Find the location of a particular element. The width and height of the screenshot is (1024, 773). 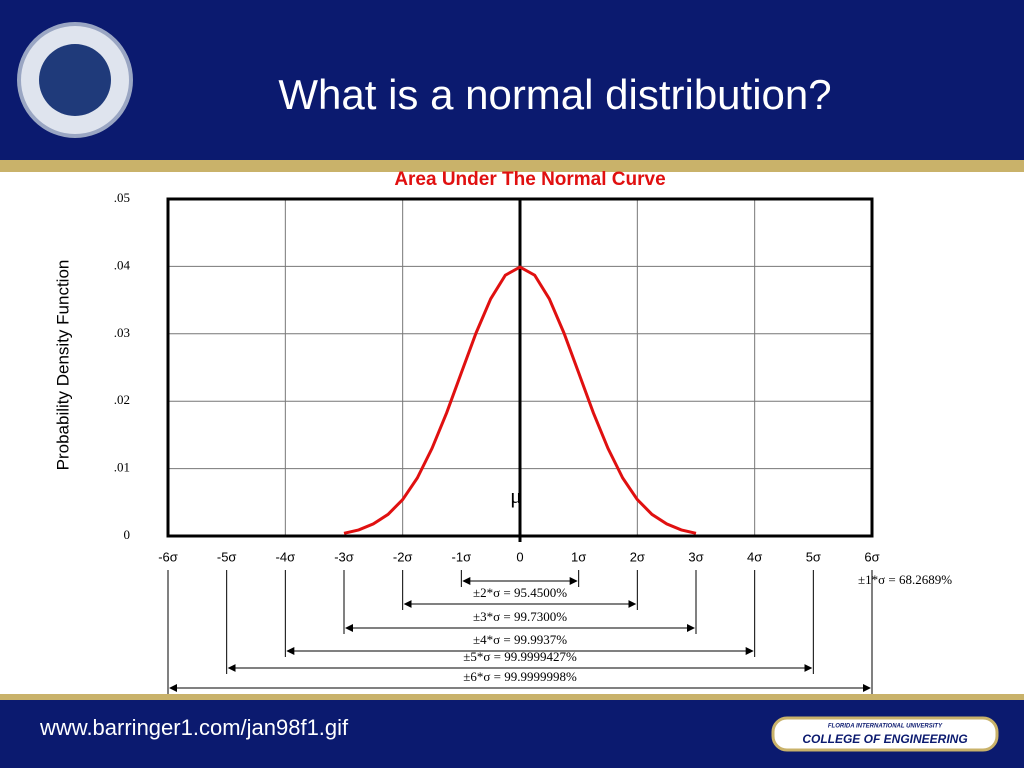

x-tick-label: -1σ is located at coordinates (462, 556).